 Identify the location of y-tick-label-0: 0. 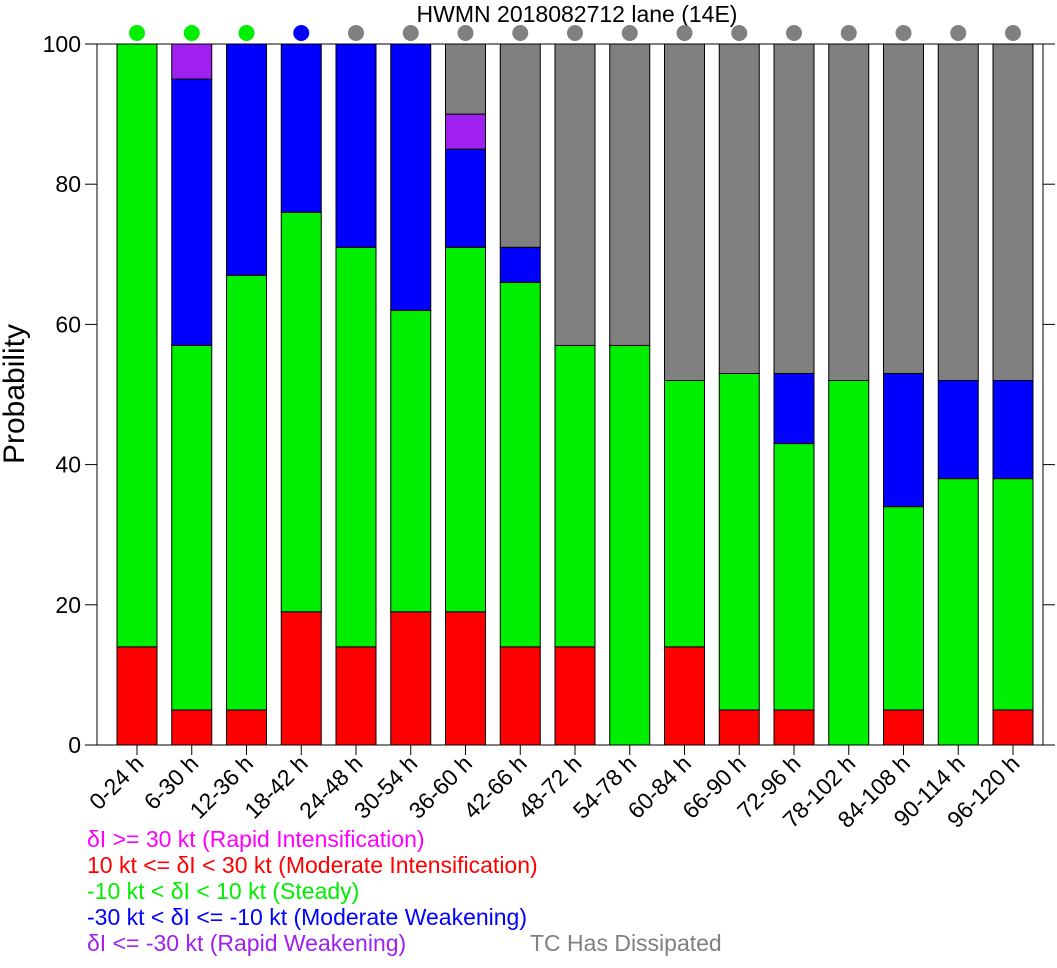
(74, 745).